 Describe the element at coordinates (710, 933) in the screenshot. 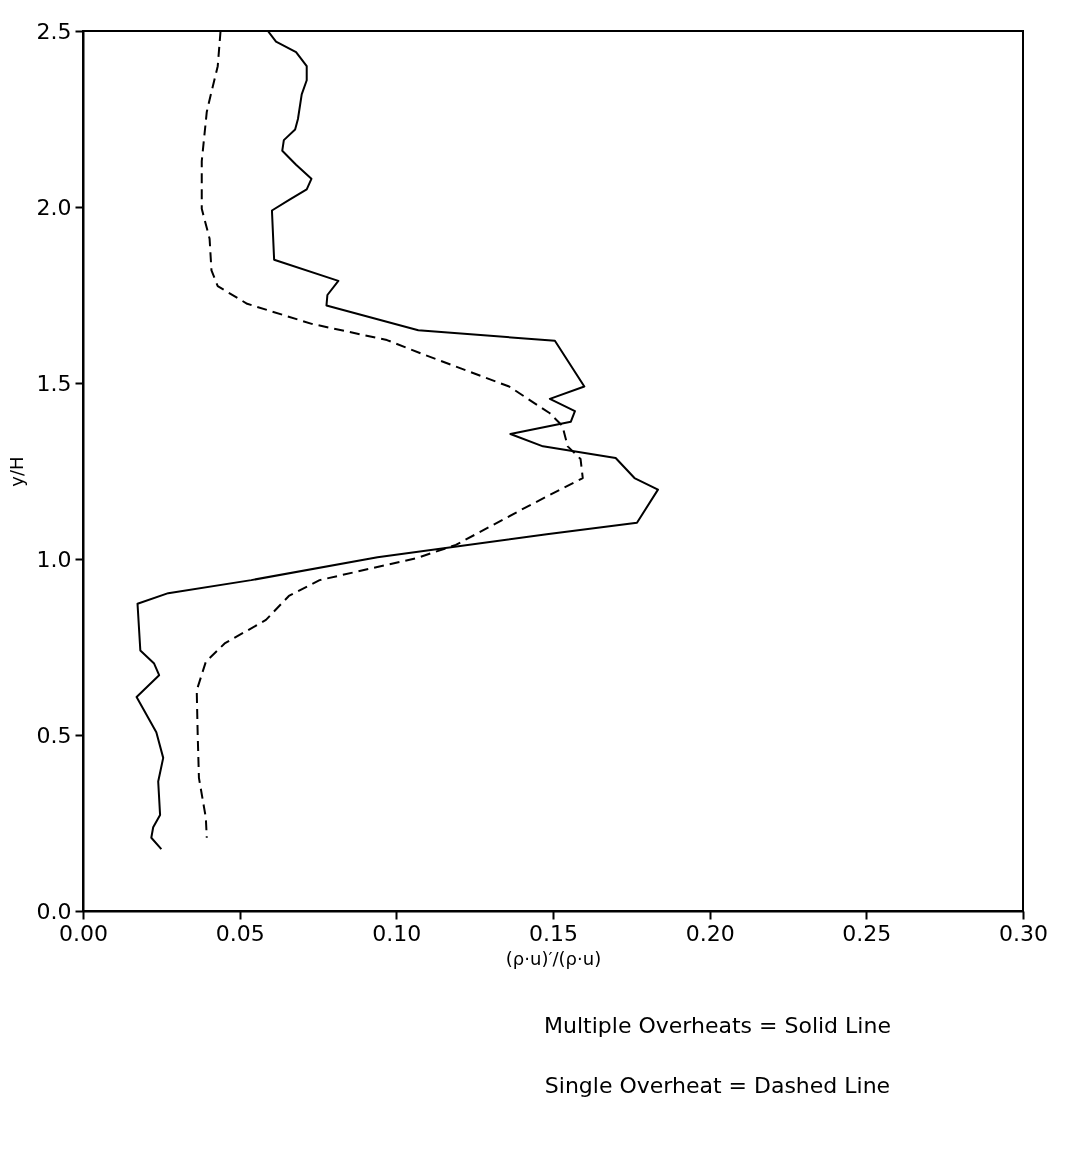

I see `x-tick-label: 0.20` at that location.